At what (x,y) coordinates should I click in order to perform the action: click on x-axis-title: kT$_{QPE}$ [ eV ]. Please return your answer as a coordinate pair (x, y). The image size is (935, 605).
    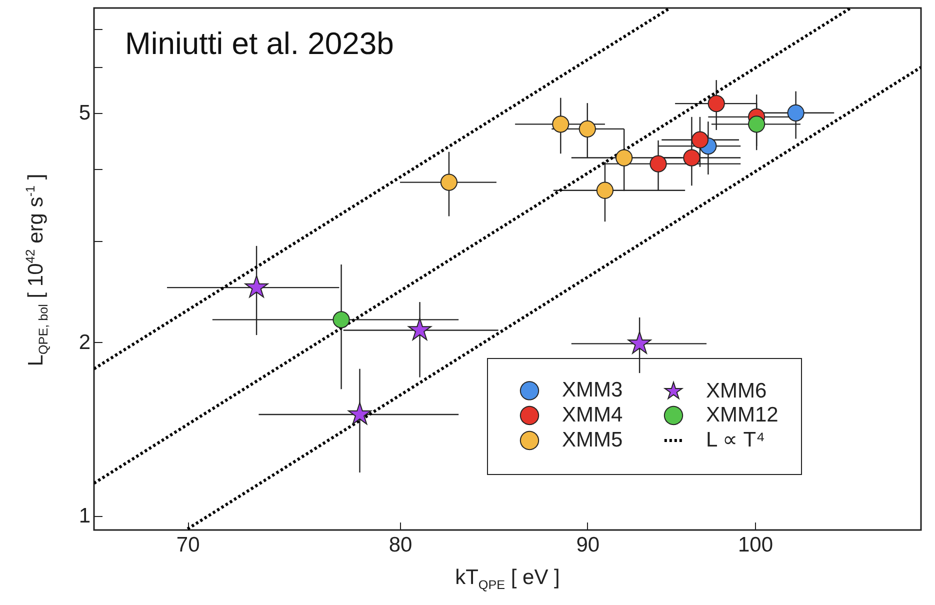
    Looking at the image, I should click on (507, 579).